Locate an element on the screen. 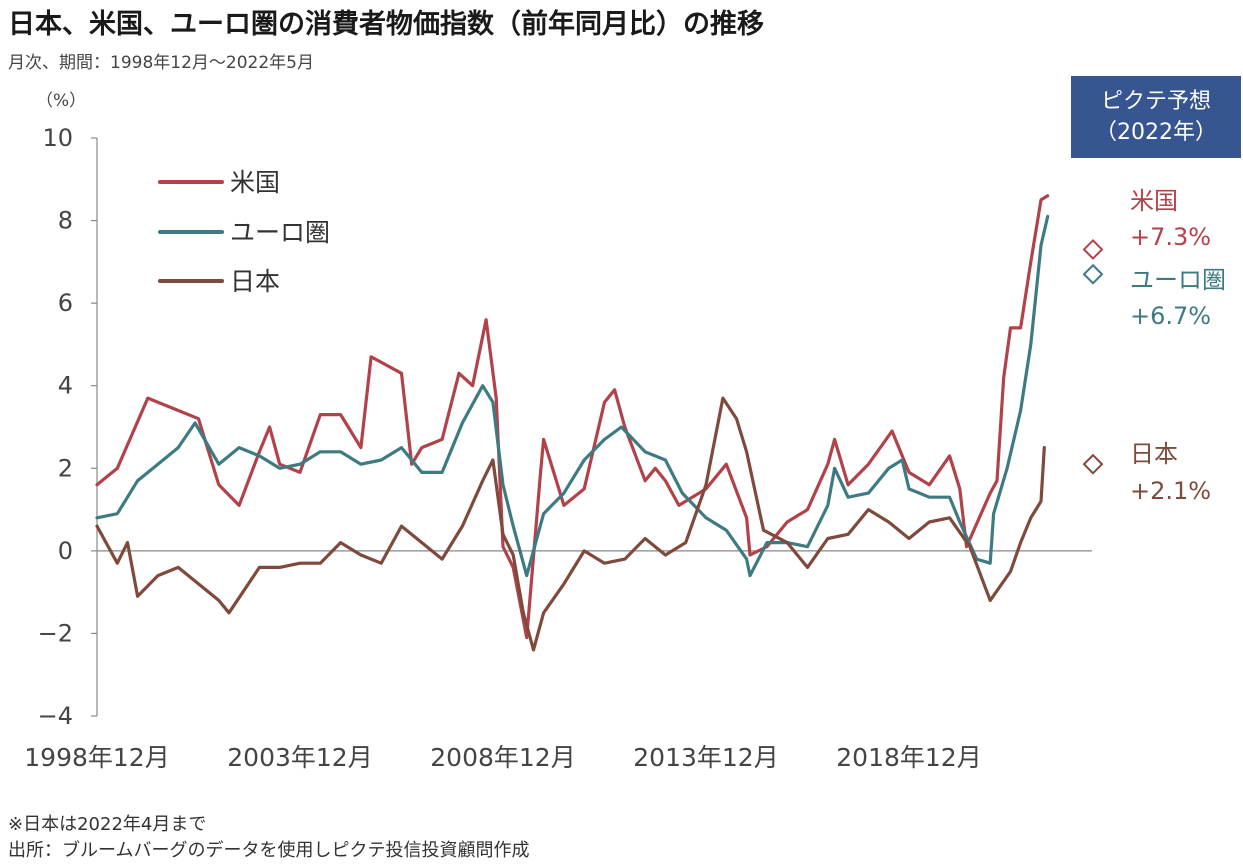 The image size is (1243, 867). y-tick-label: −4 is located at coordinates (55, 716).